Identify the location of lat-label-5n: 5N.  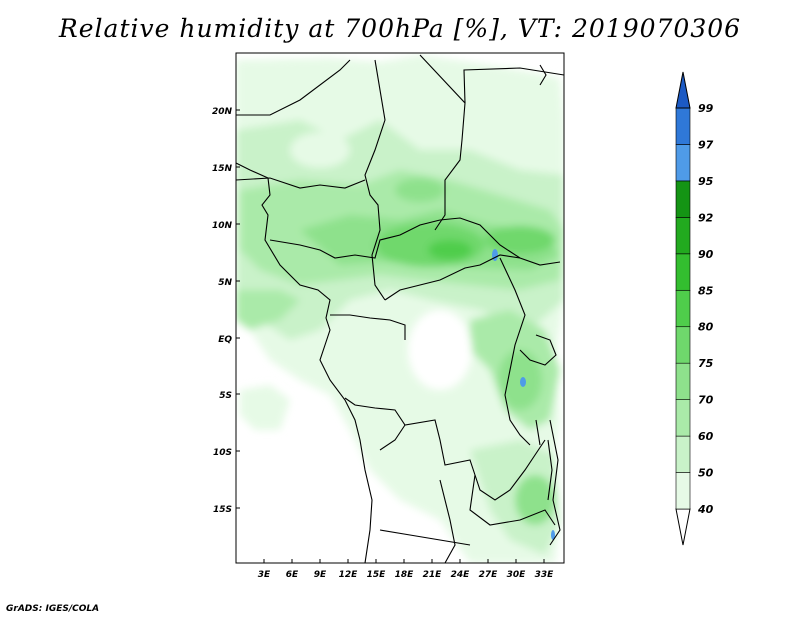
(225, 283).